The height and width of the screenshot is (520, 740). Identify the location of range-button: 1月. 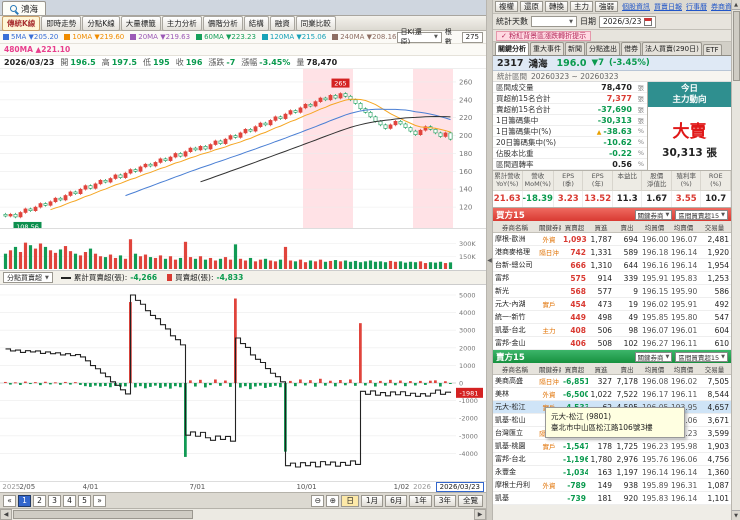
(372, 500).